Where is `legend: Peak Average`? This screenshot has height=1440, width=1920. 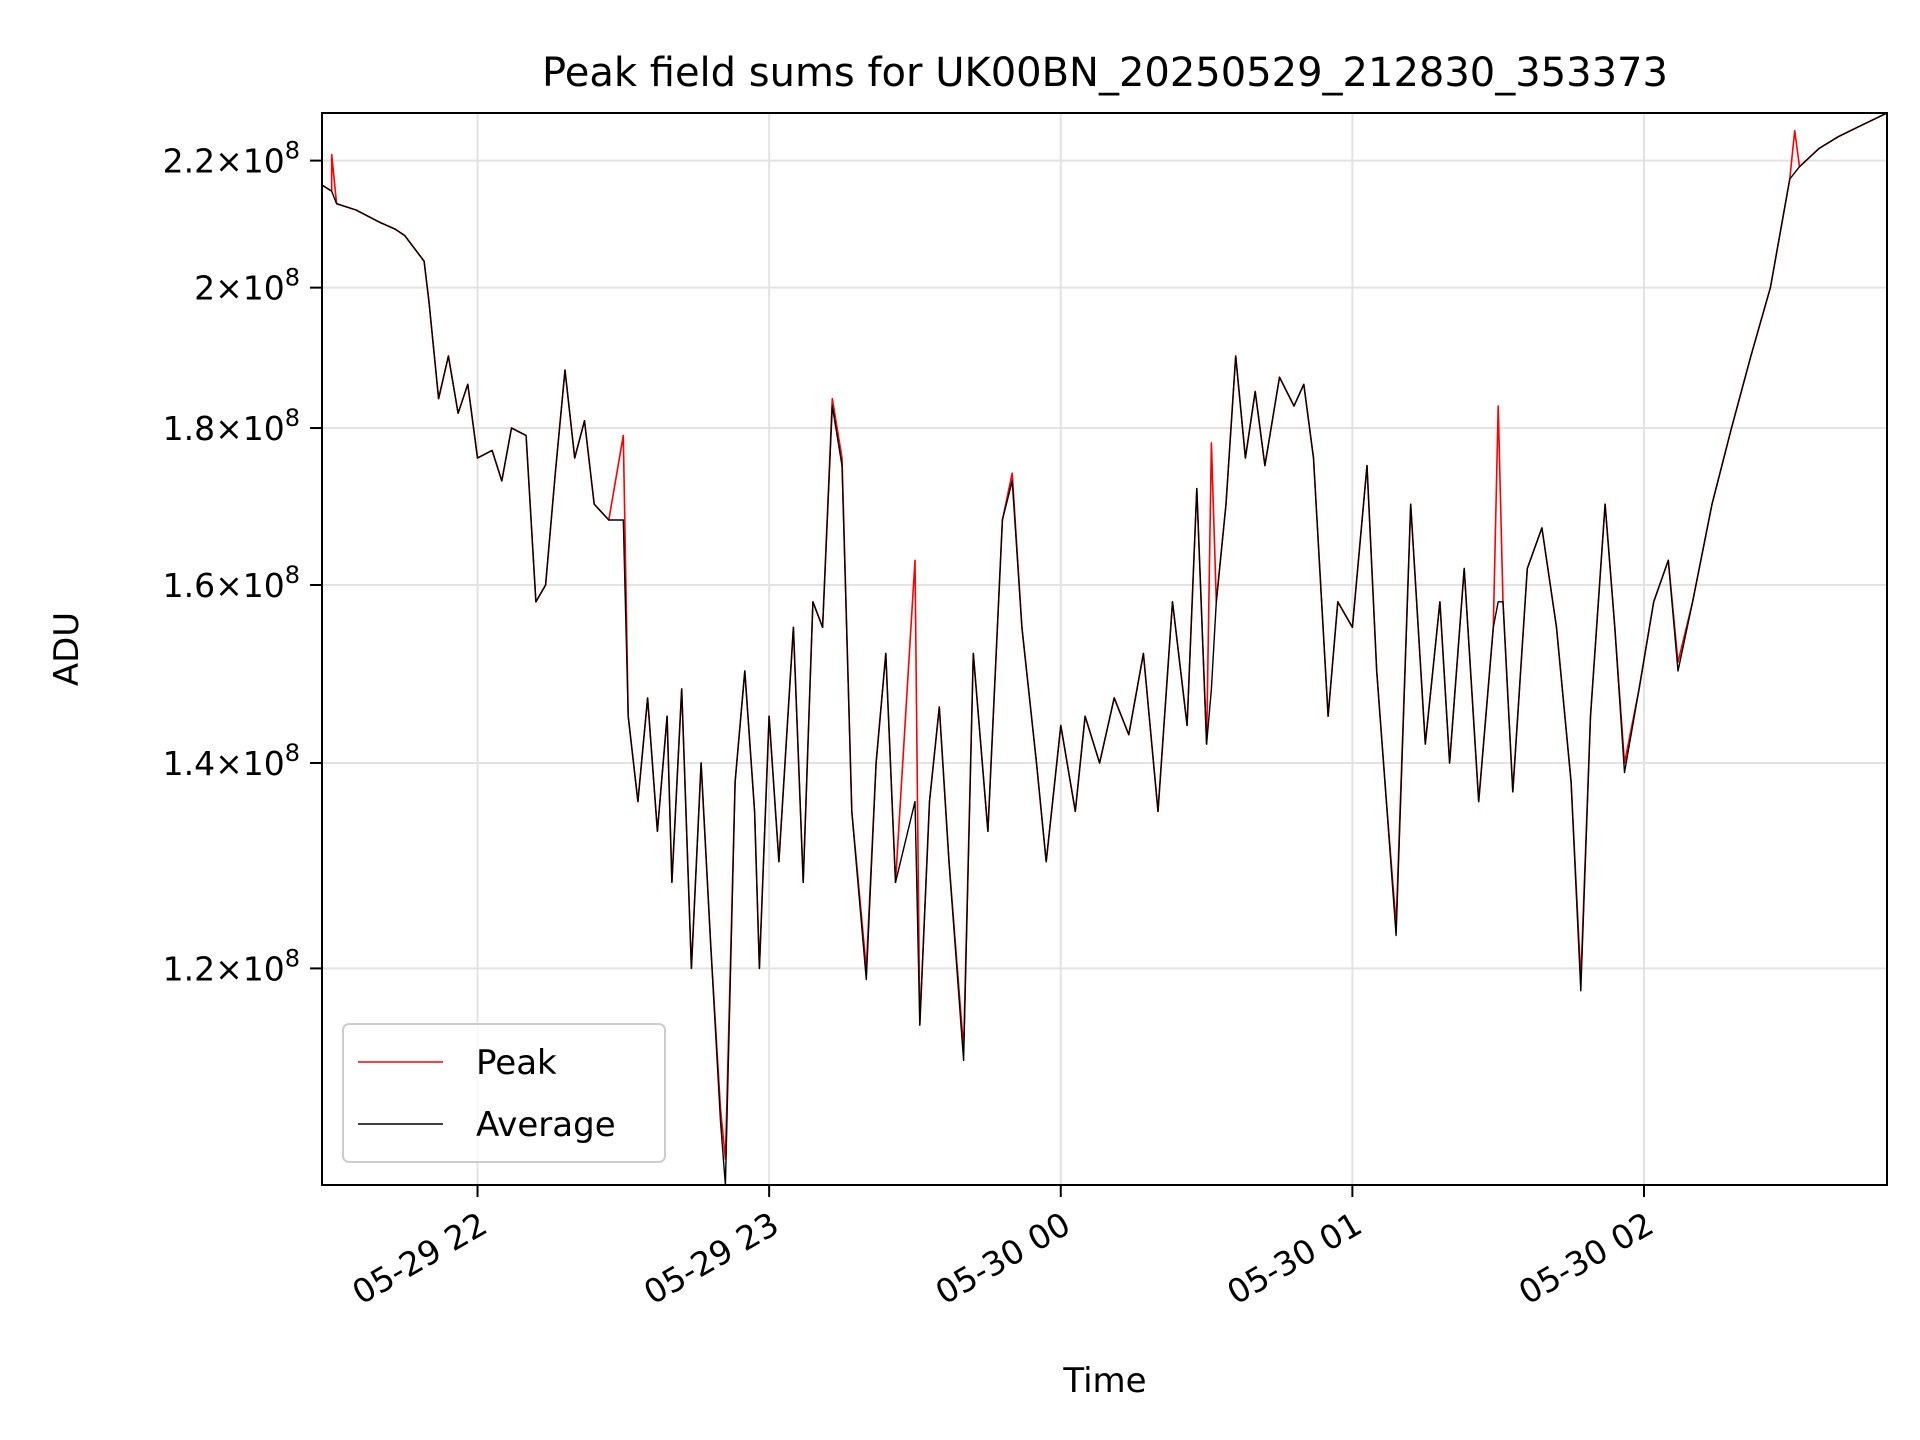 legend: Peak Average is located at coordinates (504, 1093).